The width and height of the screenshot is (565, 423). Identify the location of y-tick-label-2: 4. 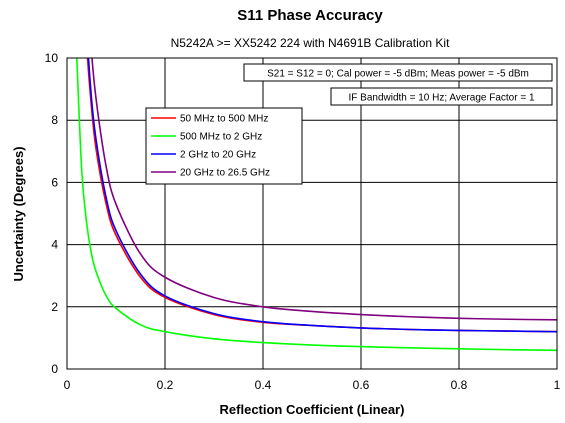
(54, 245).